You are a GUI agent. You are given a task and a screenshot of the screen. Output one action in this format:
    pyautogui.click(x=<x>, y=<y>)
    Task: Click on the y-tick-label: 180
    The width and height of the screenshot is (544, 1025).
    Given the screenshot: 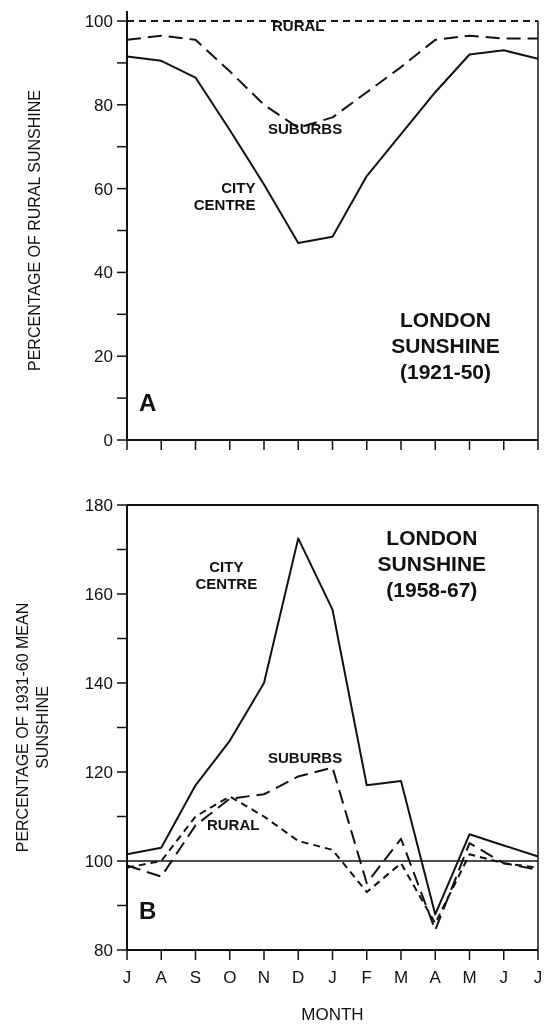 What is the action you would take?
    pyautogui.click(x=98, y=505)
    